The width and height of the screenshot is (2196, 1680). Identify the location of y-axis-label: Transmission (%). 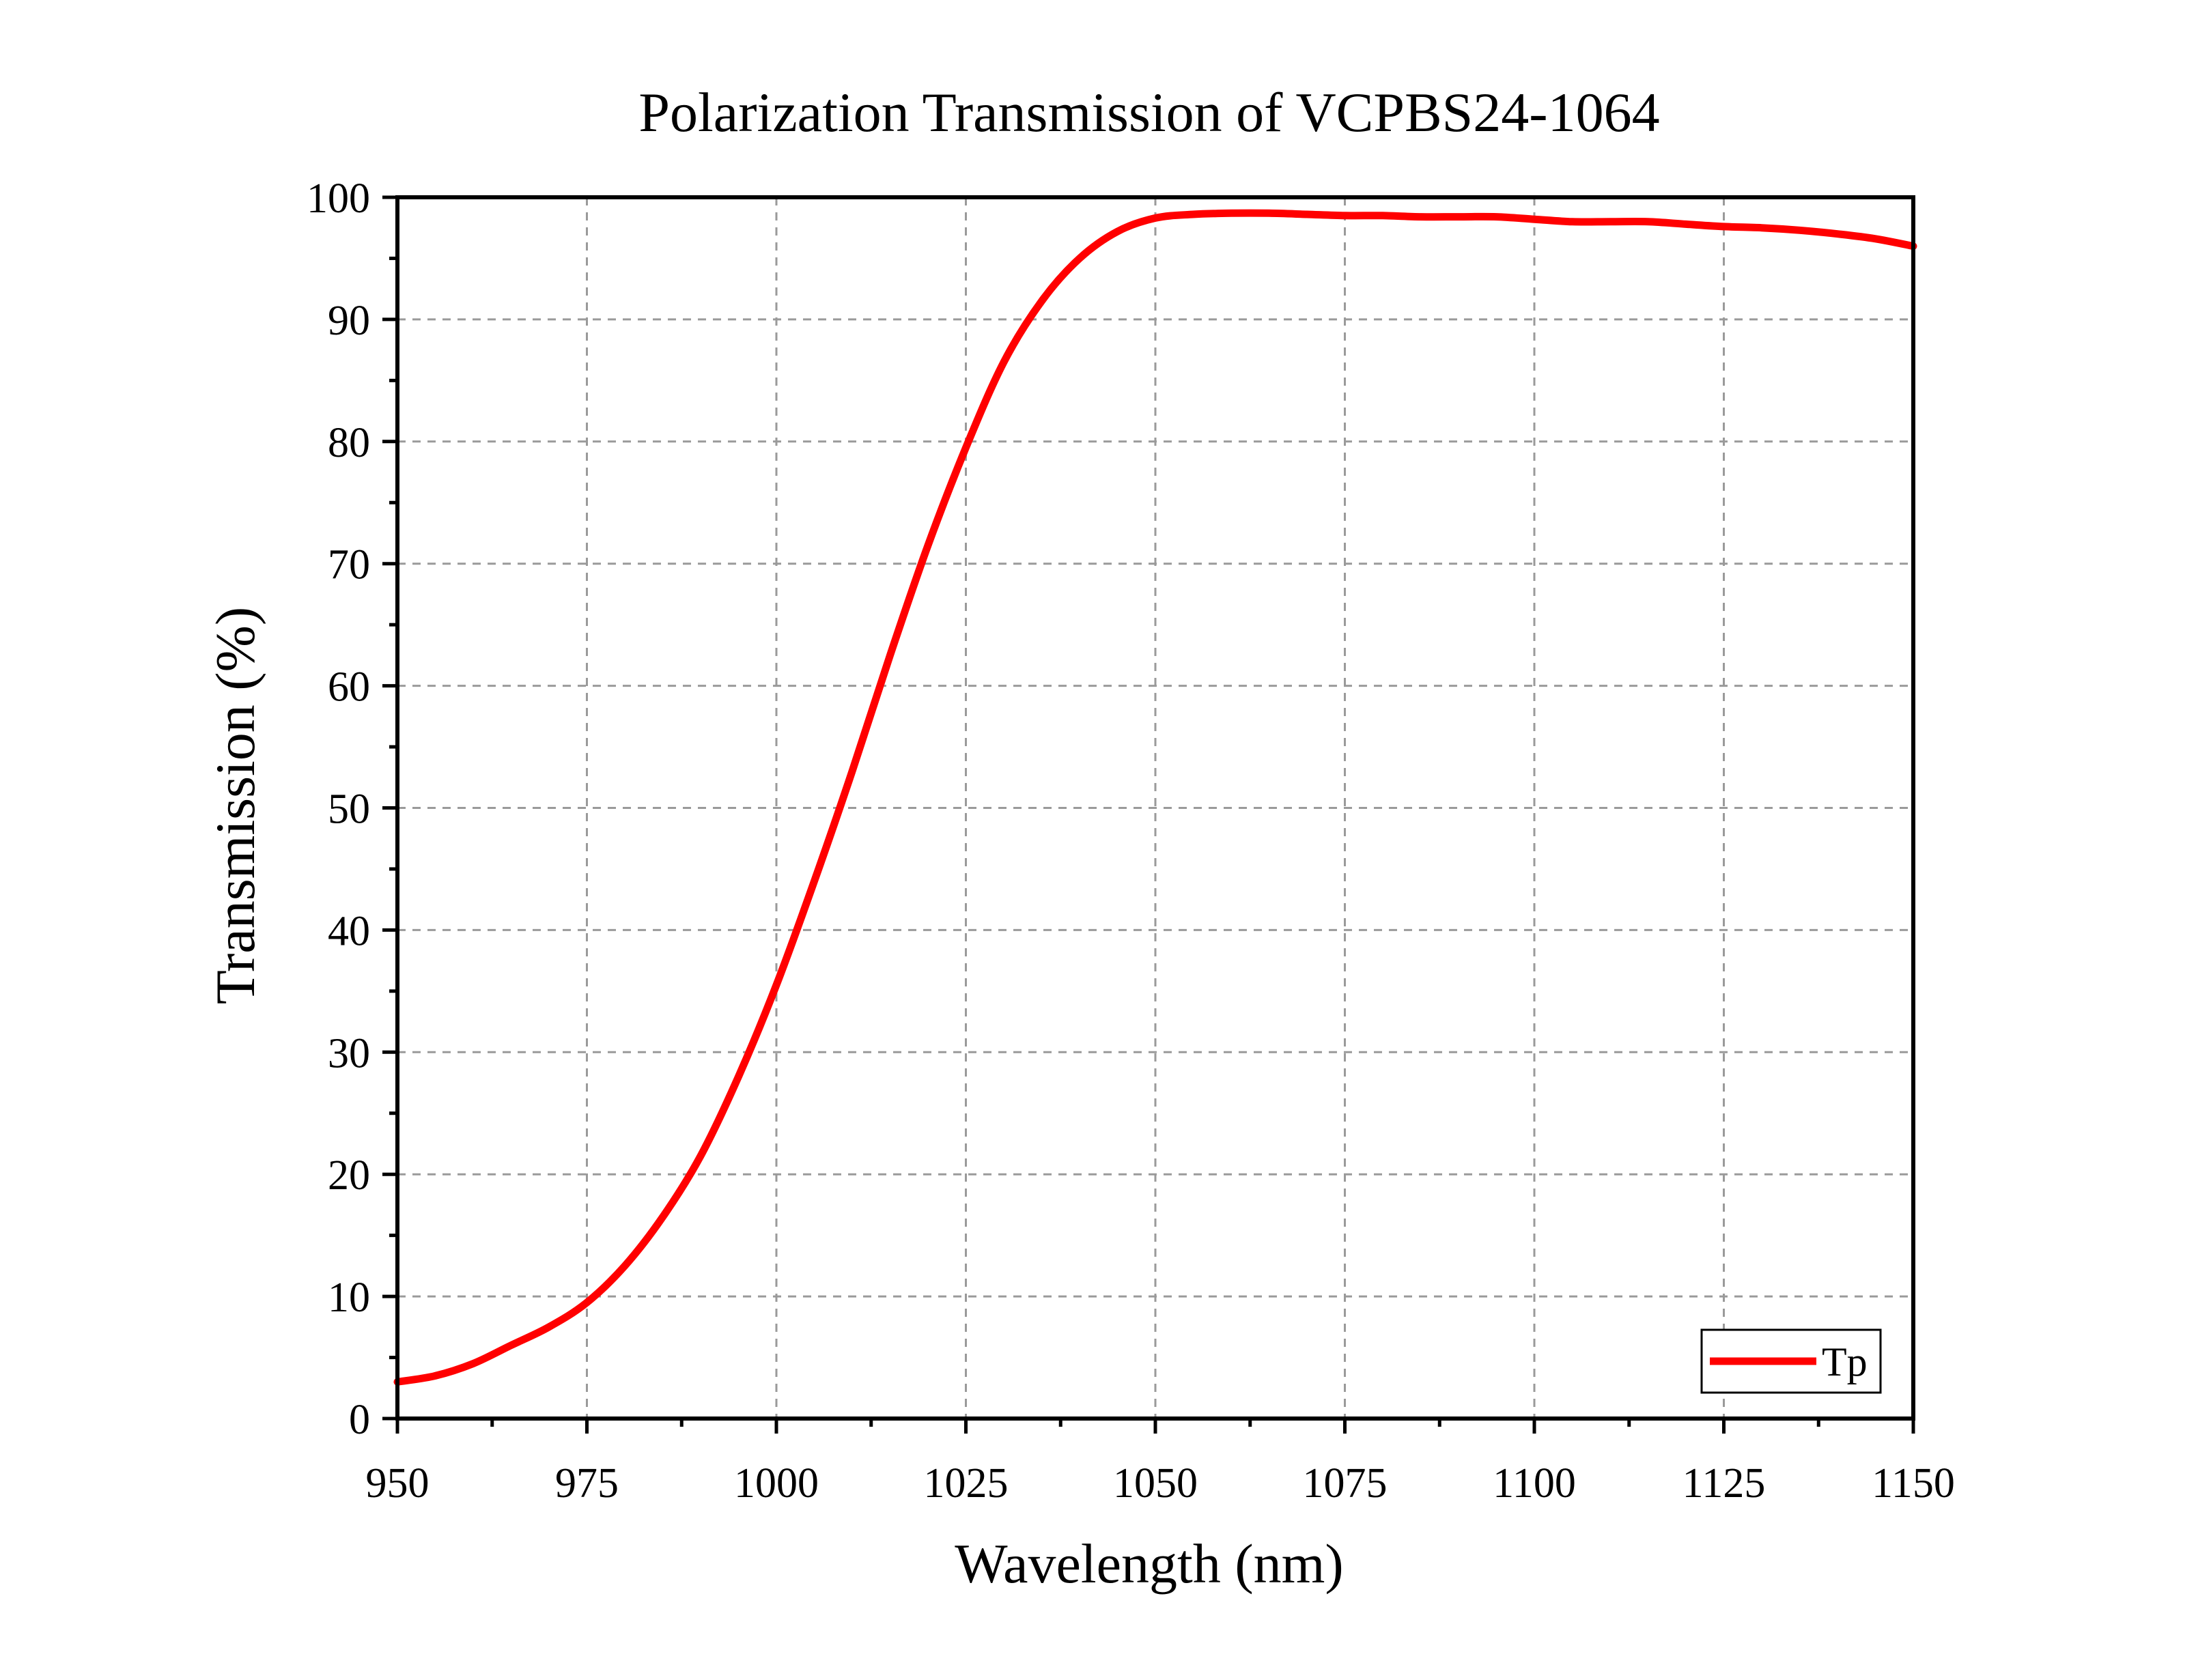
(235, 805).